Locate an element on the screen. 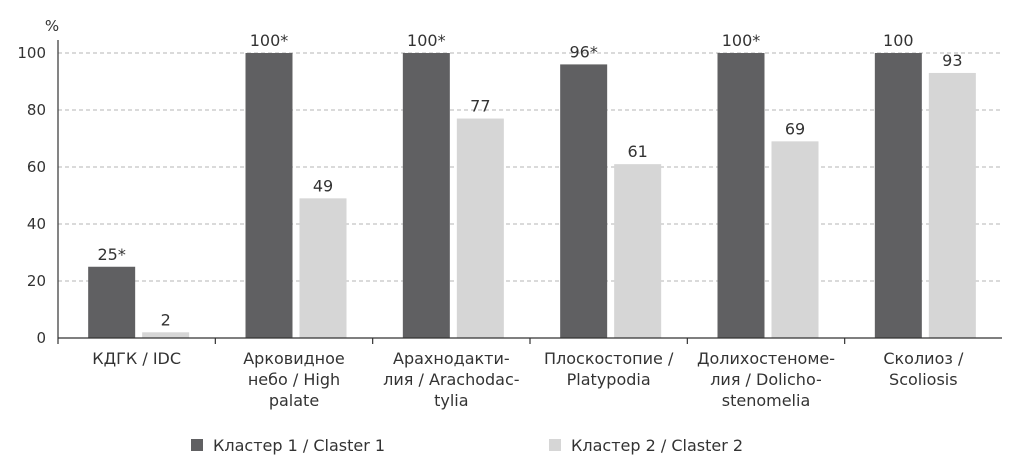 The height and width of the screenshot is (464, 1024). y-tick-label: 80 is located at coordinates (36, 110).